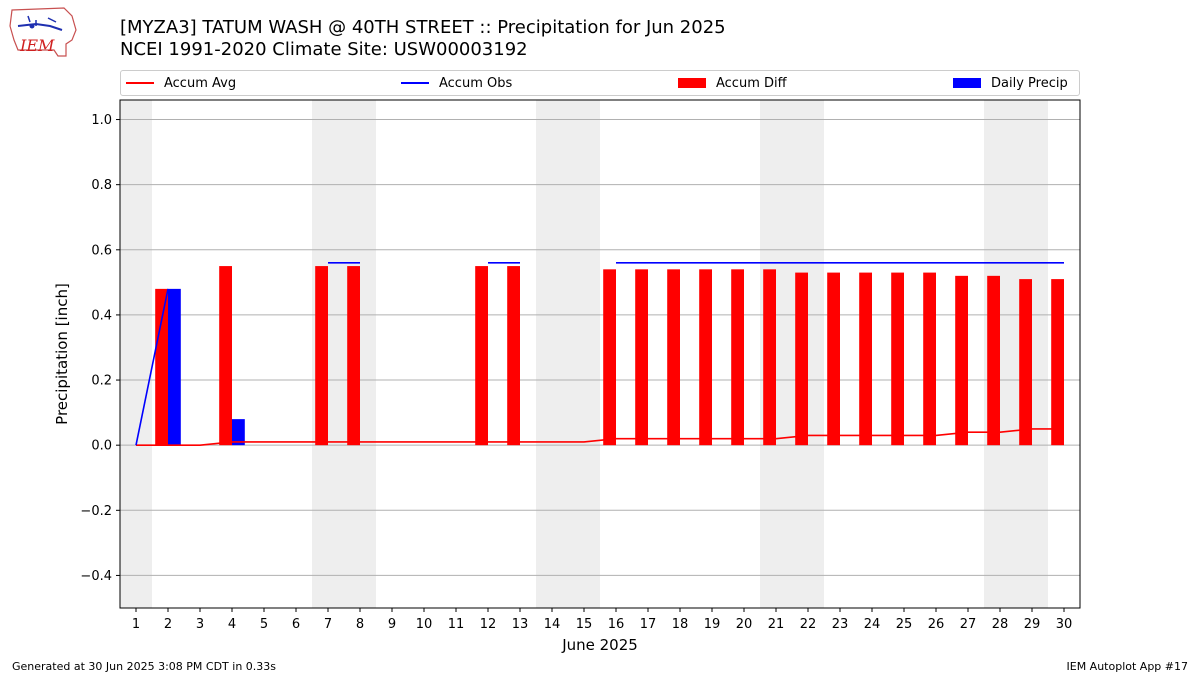  I want to click on x-tick-label: 13, so click(520, 624).